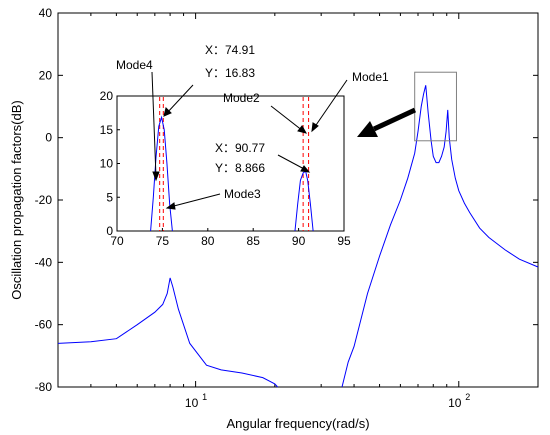 The width and height of the screenshot is (550, 435). I want to click on mode4-label: Mode4, so click(134, 65).